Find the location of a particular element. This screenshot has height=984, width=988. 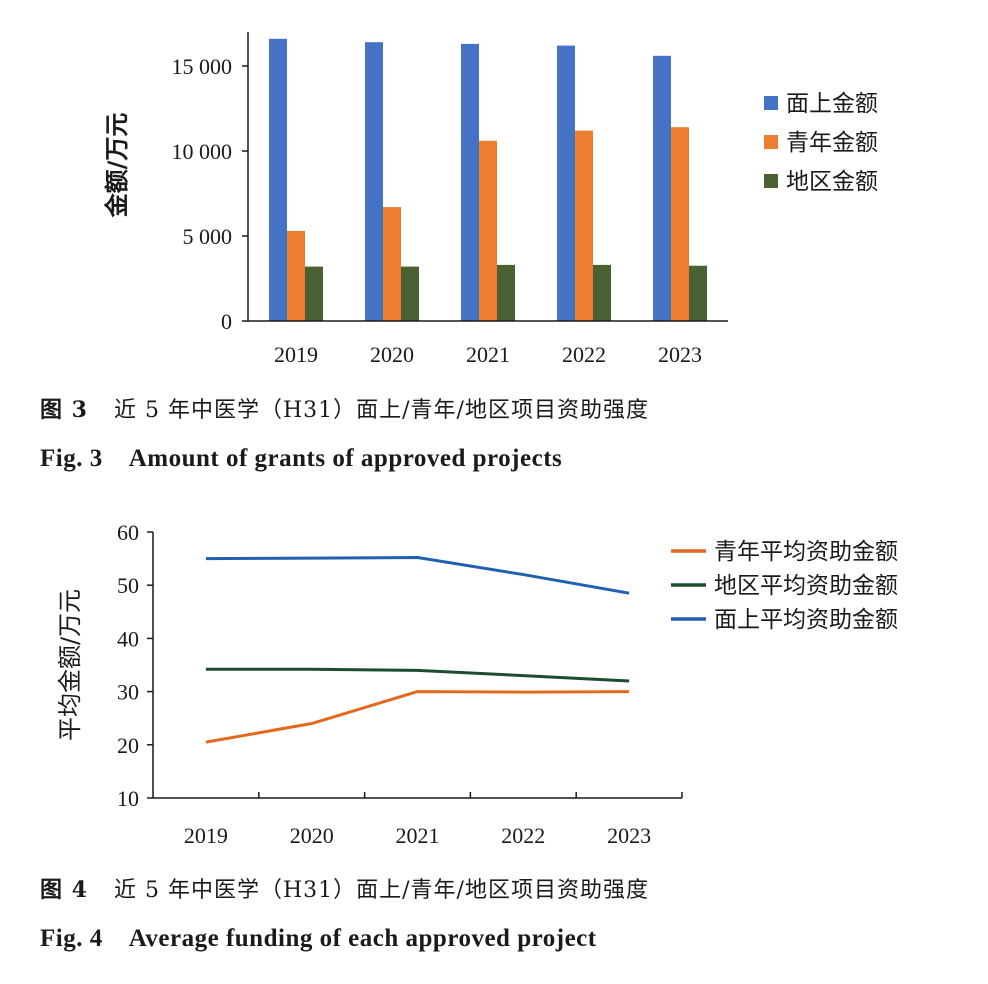

legend-label: 青年平均资助金额 is located at coordinates (806, 552).